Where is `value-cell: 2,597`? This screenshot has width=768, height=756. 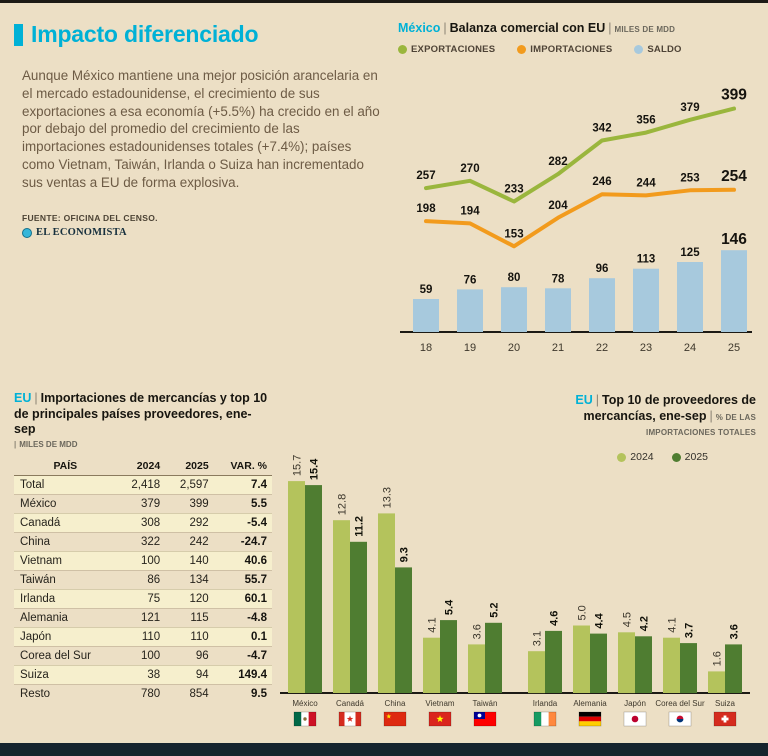
value-cell: 2,597 is located at coordinates (189, 484).